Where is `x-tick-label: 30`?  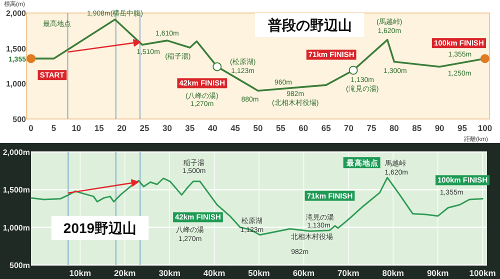
x-tick-label: 30 is located at coordinates (167, 128).